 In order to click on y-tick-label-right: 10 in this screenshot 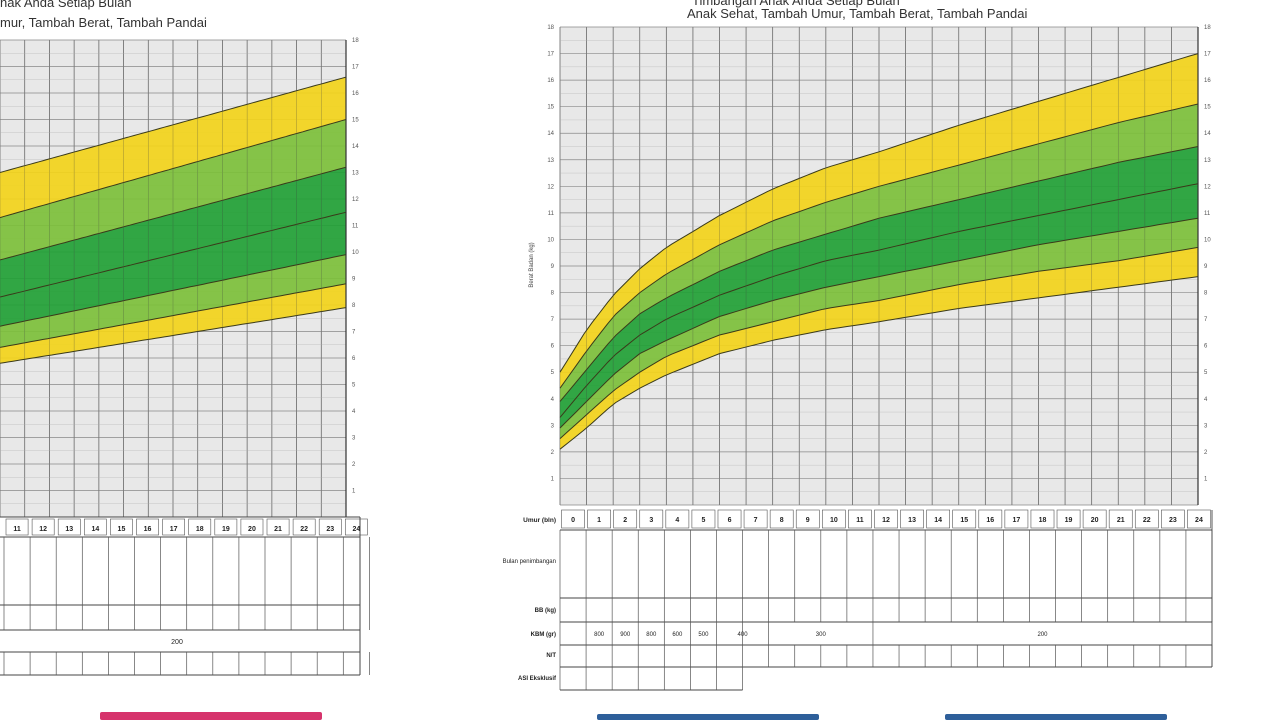, I will do `click(355, 253)`.